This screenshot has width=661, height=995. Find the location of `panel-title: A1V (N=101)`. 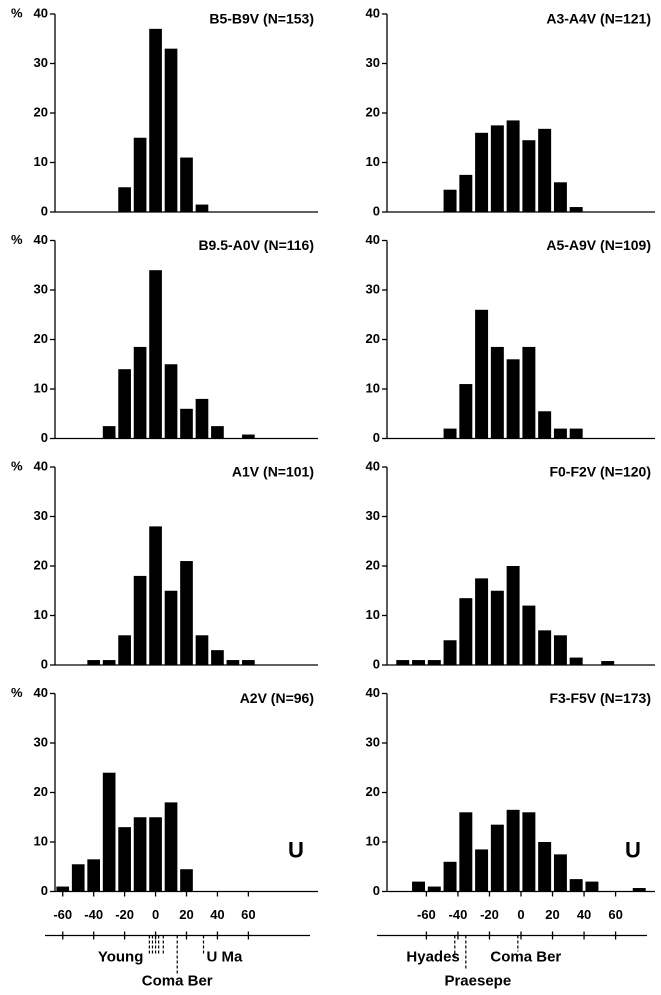

panel-title: A1V (N=101) is located at coordinates (273, 472).